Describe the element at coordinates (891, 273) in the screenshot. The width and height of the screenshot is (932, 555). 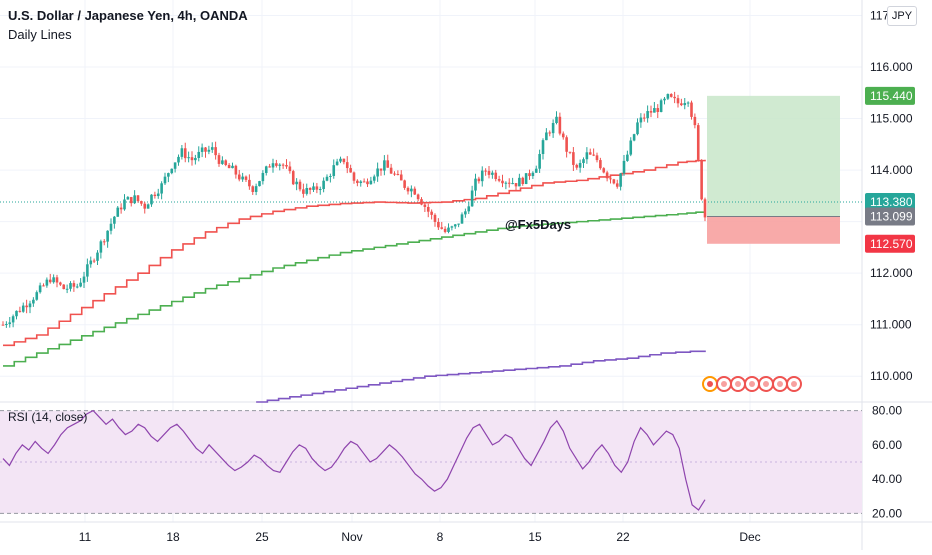
I see `price-tick-label: 112.000` at that location.